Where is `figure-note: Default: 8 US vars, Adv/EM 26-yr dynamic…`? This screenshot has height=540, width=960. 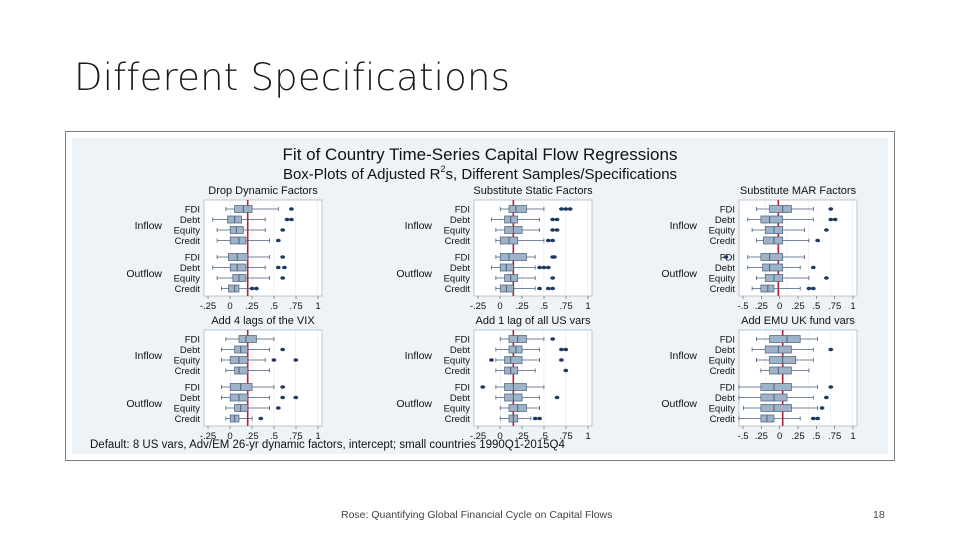 figure-note: Default: 8 US vars, Adv/EM 26-yr dynamic… is located at coordinates (328, 445).